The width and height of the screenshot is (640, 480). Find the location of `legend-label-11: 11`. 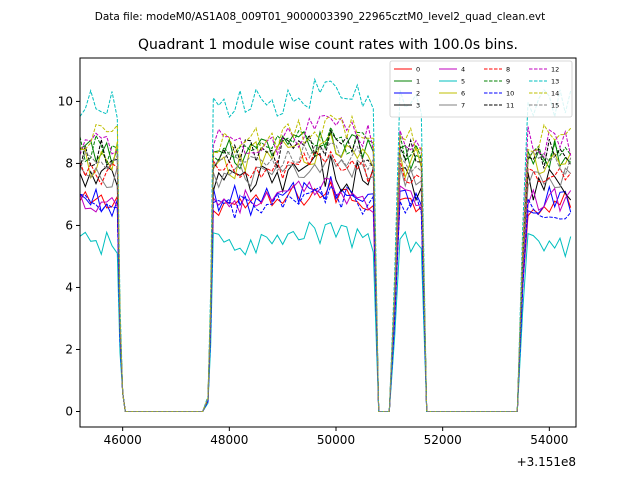

legend-label-11: 11 is located at coordinates (510, 106).